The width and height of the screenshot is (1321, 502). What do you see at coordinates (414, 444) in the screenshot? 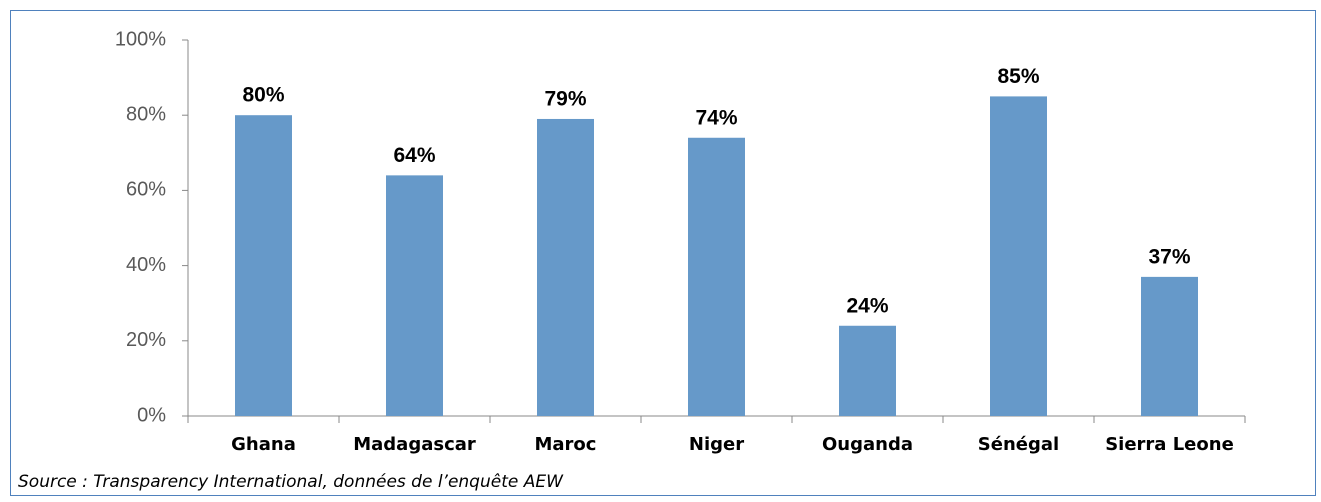
I see `x-tick-label: Madagascar` at bounding box center [414, 444].